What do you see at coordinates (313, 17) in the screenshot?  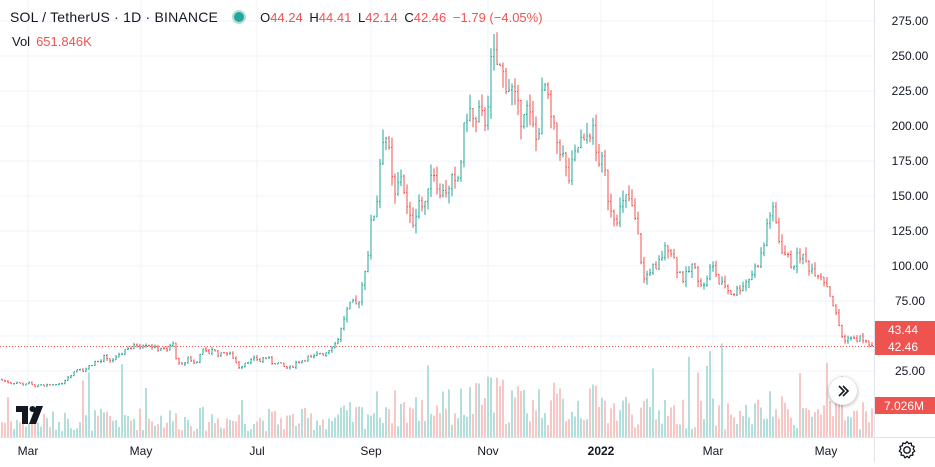 I see `high-label: H` at bounding box center [313, 17].